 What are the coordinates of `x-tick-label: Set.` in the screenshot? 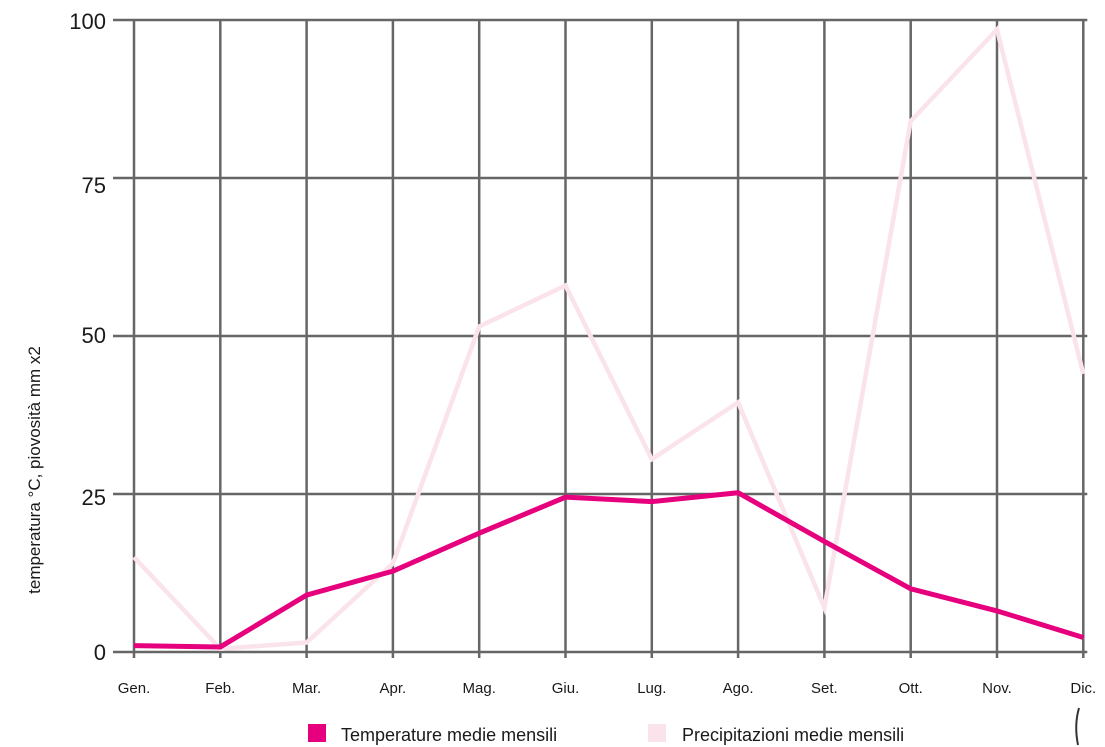 It's located at (824, 688).